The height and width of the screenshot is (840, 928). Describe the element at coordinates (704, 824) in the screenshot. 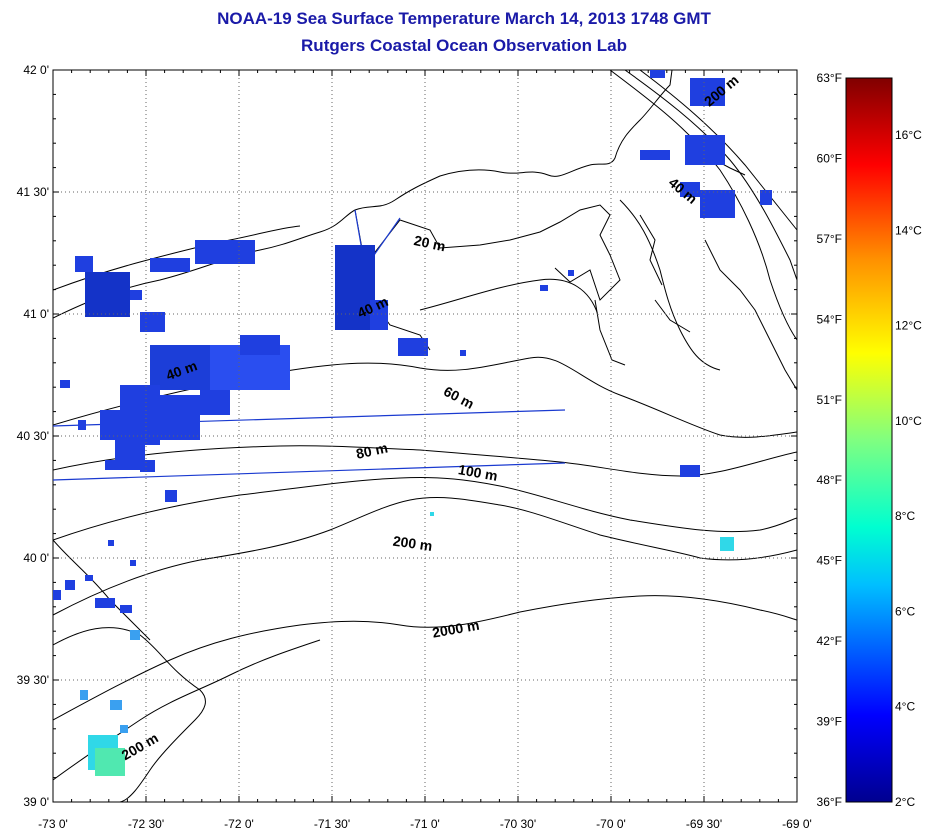

I see `longitude-label: -69 30'` at that location.